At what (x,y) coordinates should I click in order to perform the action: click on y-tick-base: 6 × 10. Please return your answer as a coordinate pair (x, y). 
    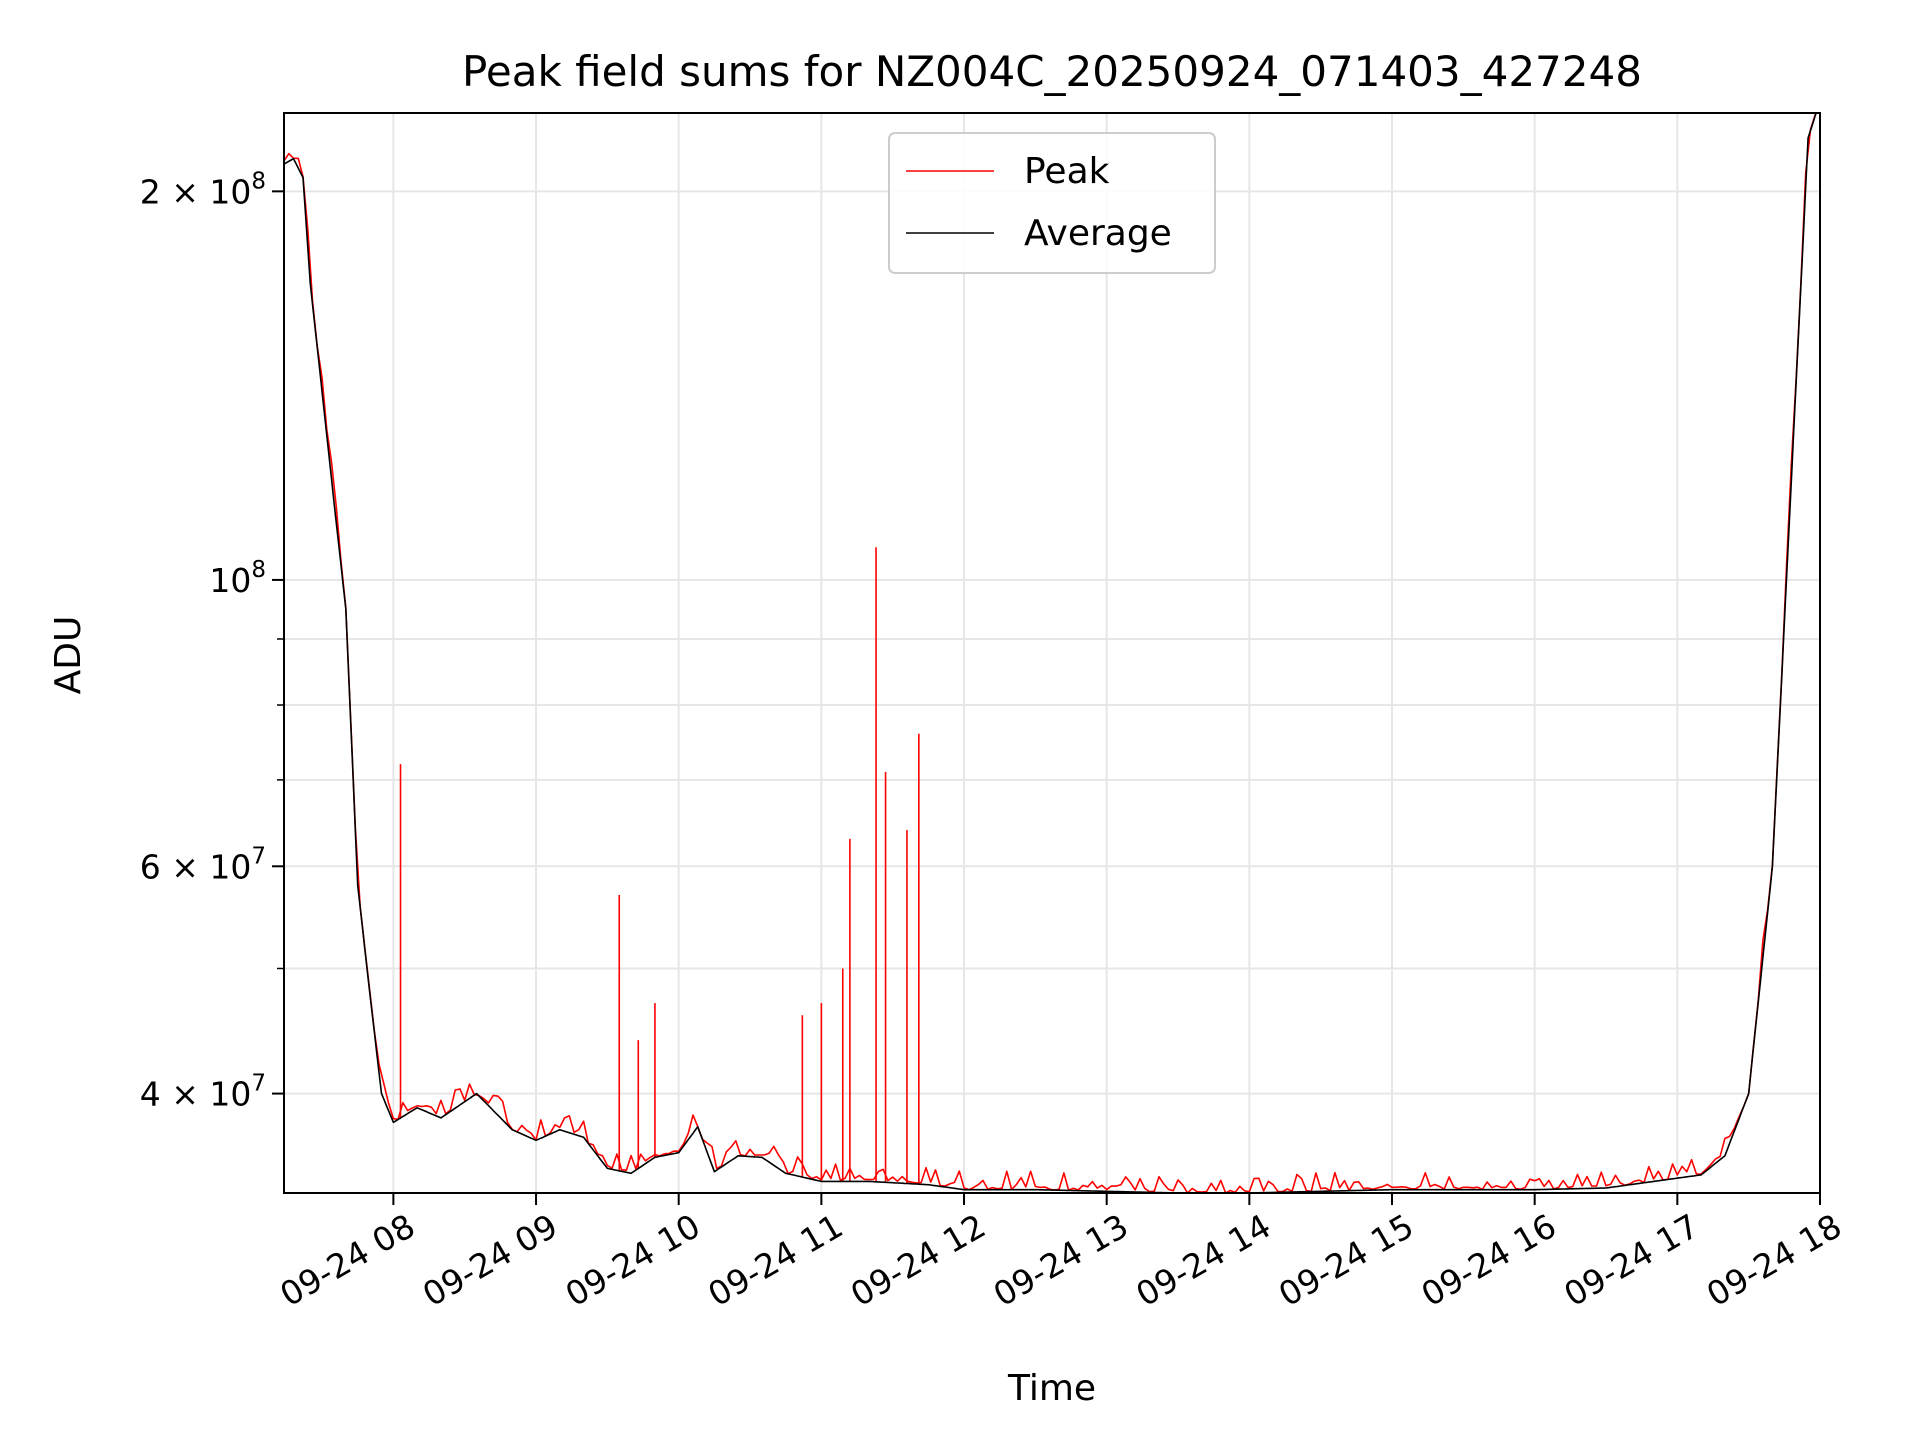
    Looking at the image, I should click on (196, 866).